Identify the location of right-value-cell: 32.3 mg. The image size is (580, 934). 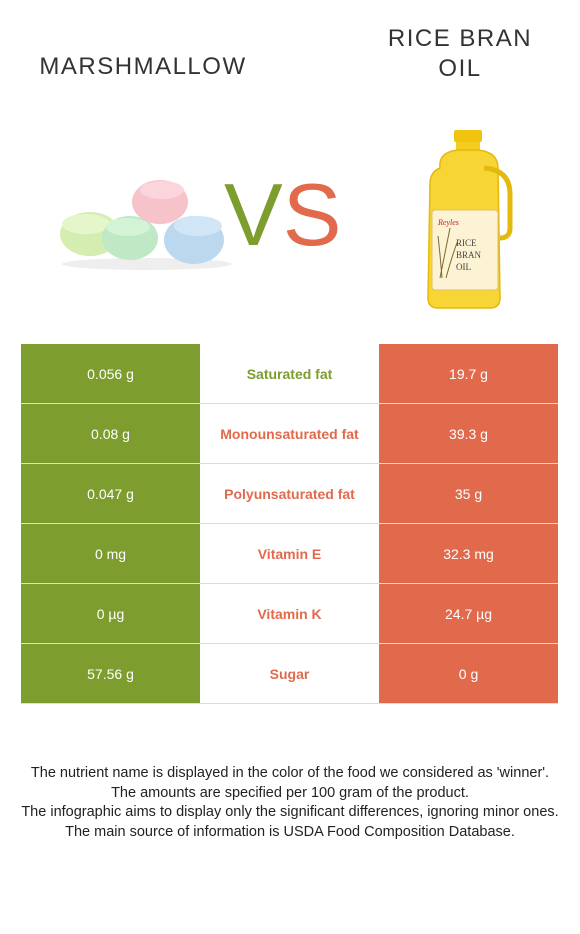
(468, 553).